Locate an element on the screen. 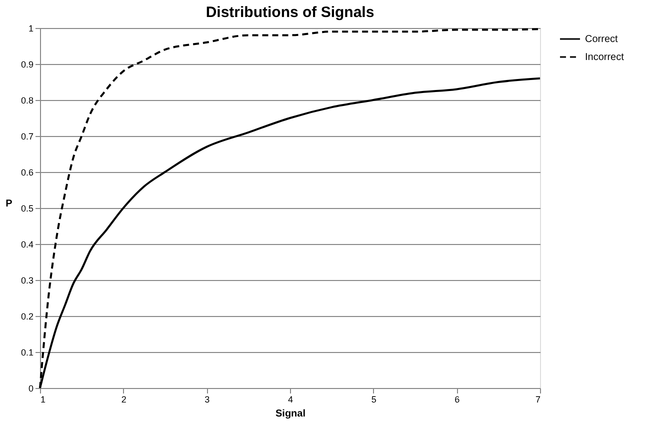 The height and width of the screenshot is (439, 648). legend-label: Correct is located at coordinates (601, 39).